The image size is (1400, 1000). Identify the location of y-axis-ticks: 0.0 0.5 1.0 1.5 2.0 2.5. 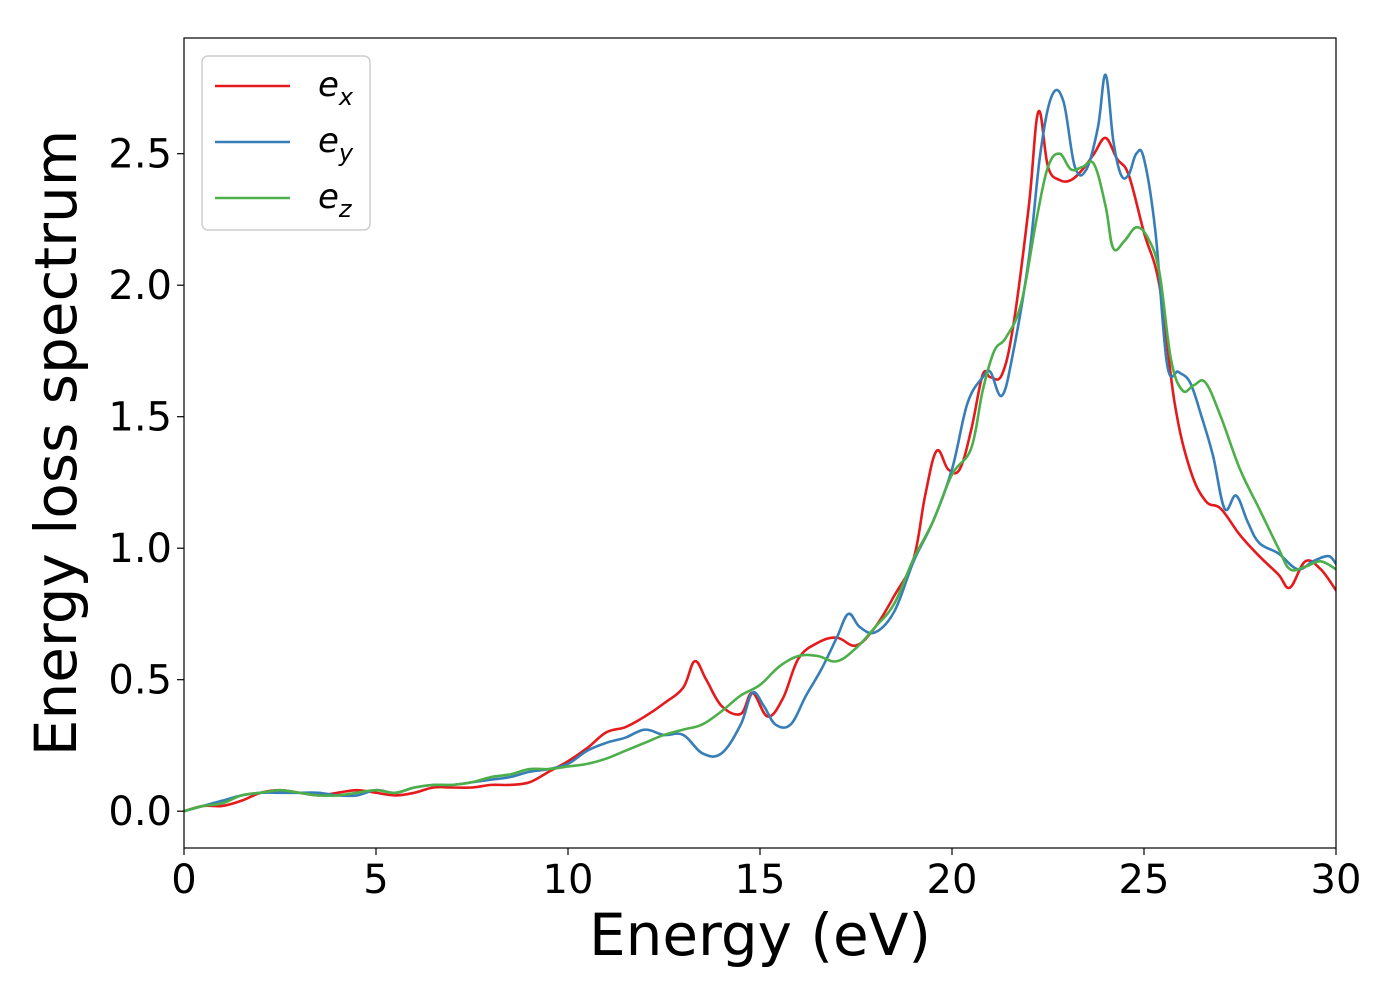
(146, 483).